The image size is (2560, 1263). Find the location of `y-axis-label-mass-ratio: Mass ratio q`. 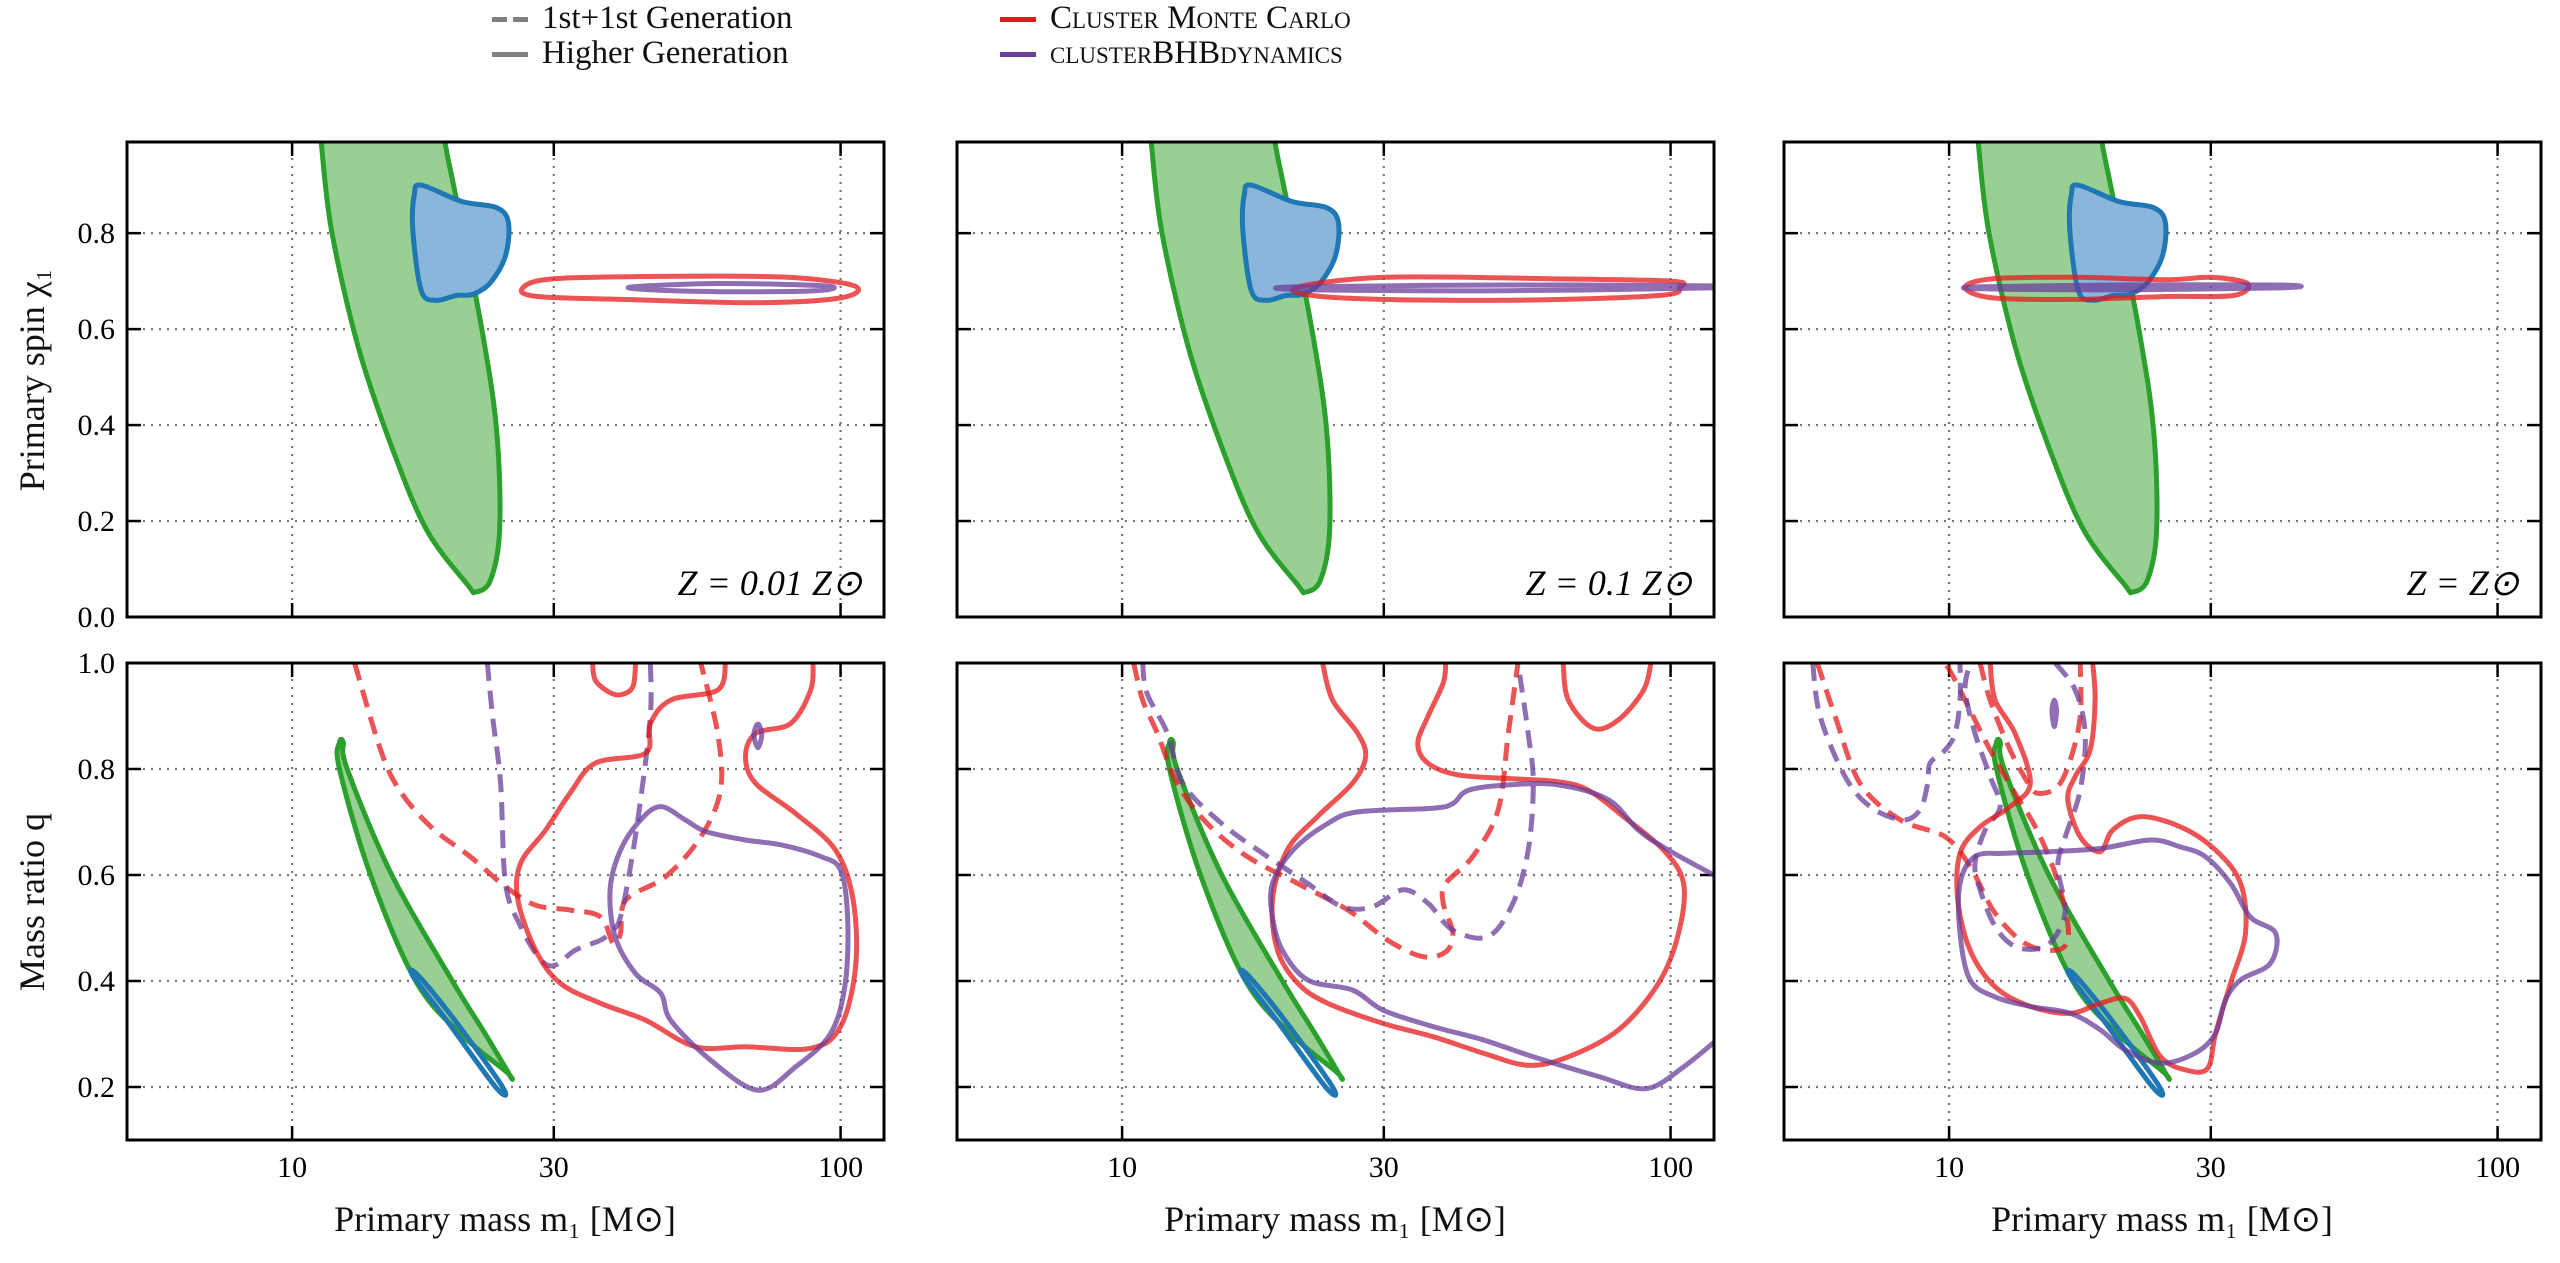

y-axis-label-mass-ratio: Mass ratio q is located at coordinates (32, 902).